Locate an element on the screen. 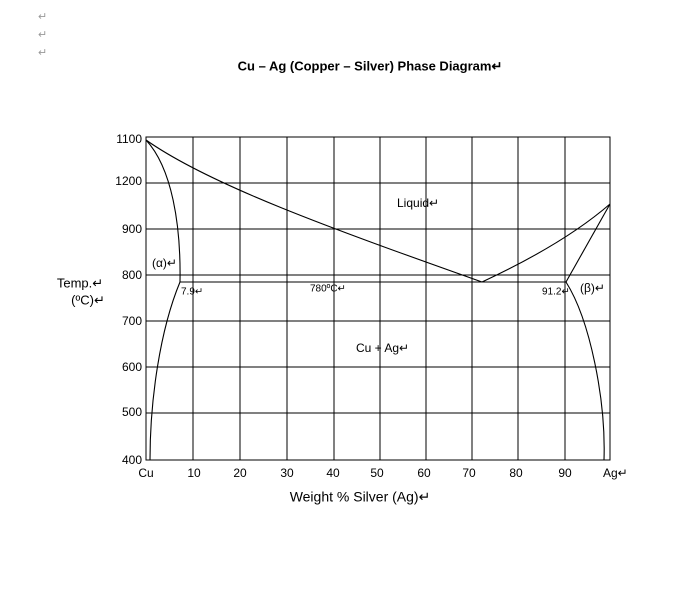 The image size is (692, 596). y-tick-label: 800 is located at coordinates (132, 275).